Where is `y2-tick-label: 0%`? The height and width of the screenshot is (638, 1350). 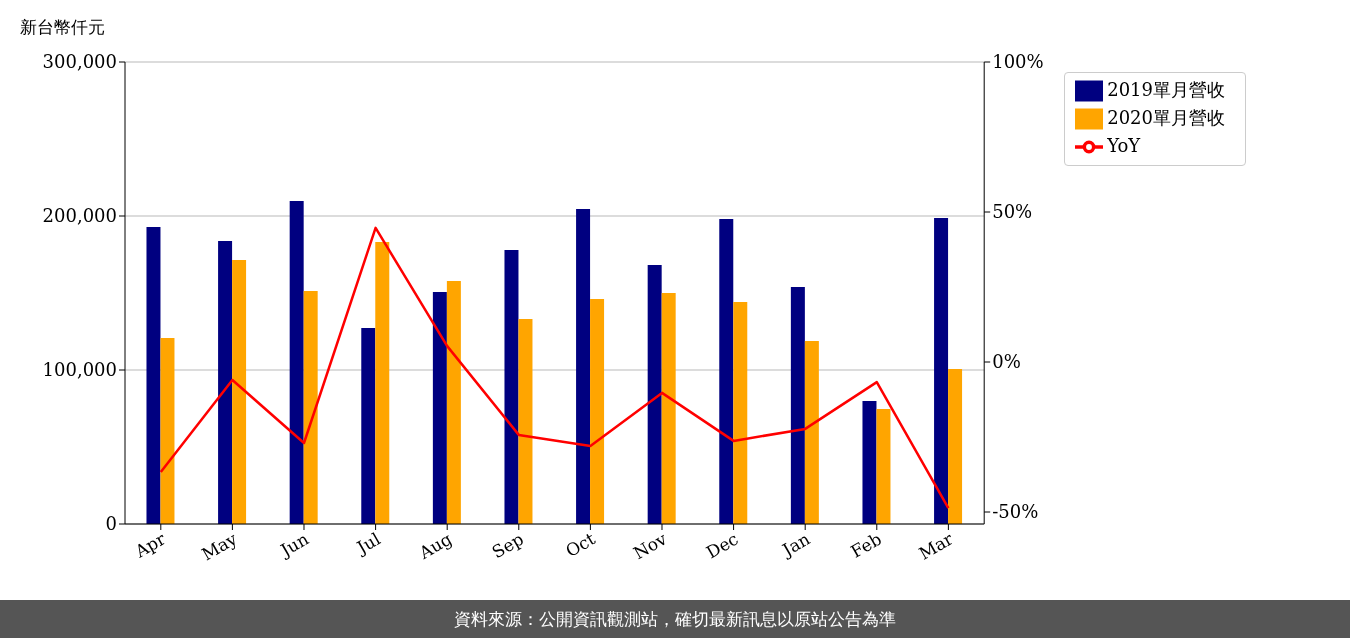
y2-tick-label: 0% is located at coordinates (1006, 362).